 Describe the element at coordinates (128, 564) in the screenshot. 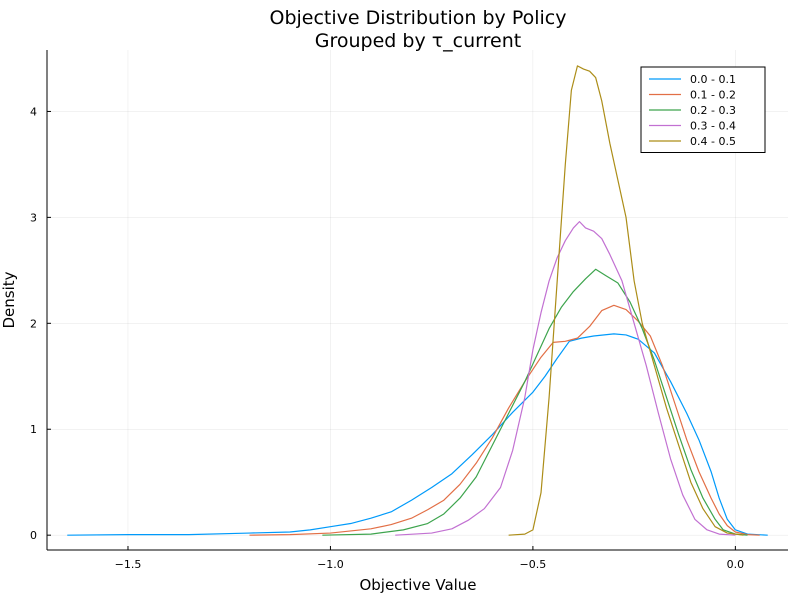

I see `x-tick-label: −1.5` at that location.